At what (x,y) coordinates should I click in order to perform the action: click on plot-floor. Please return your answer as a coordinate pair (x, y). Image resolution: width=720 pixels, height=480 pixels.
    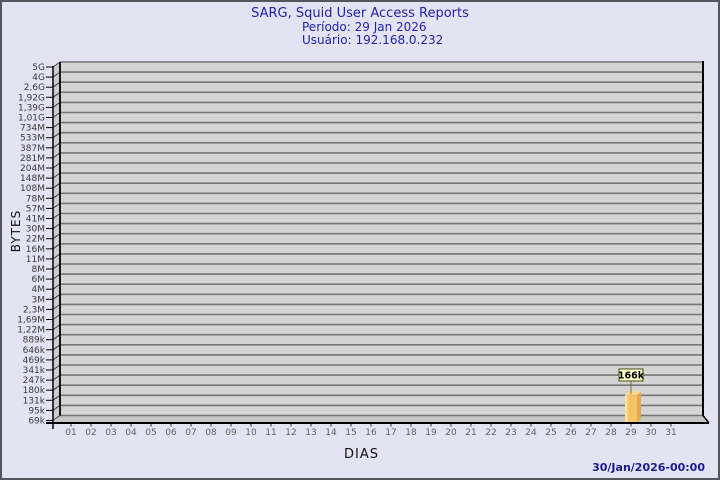
    Looking at the image, I should click on (381, 419).